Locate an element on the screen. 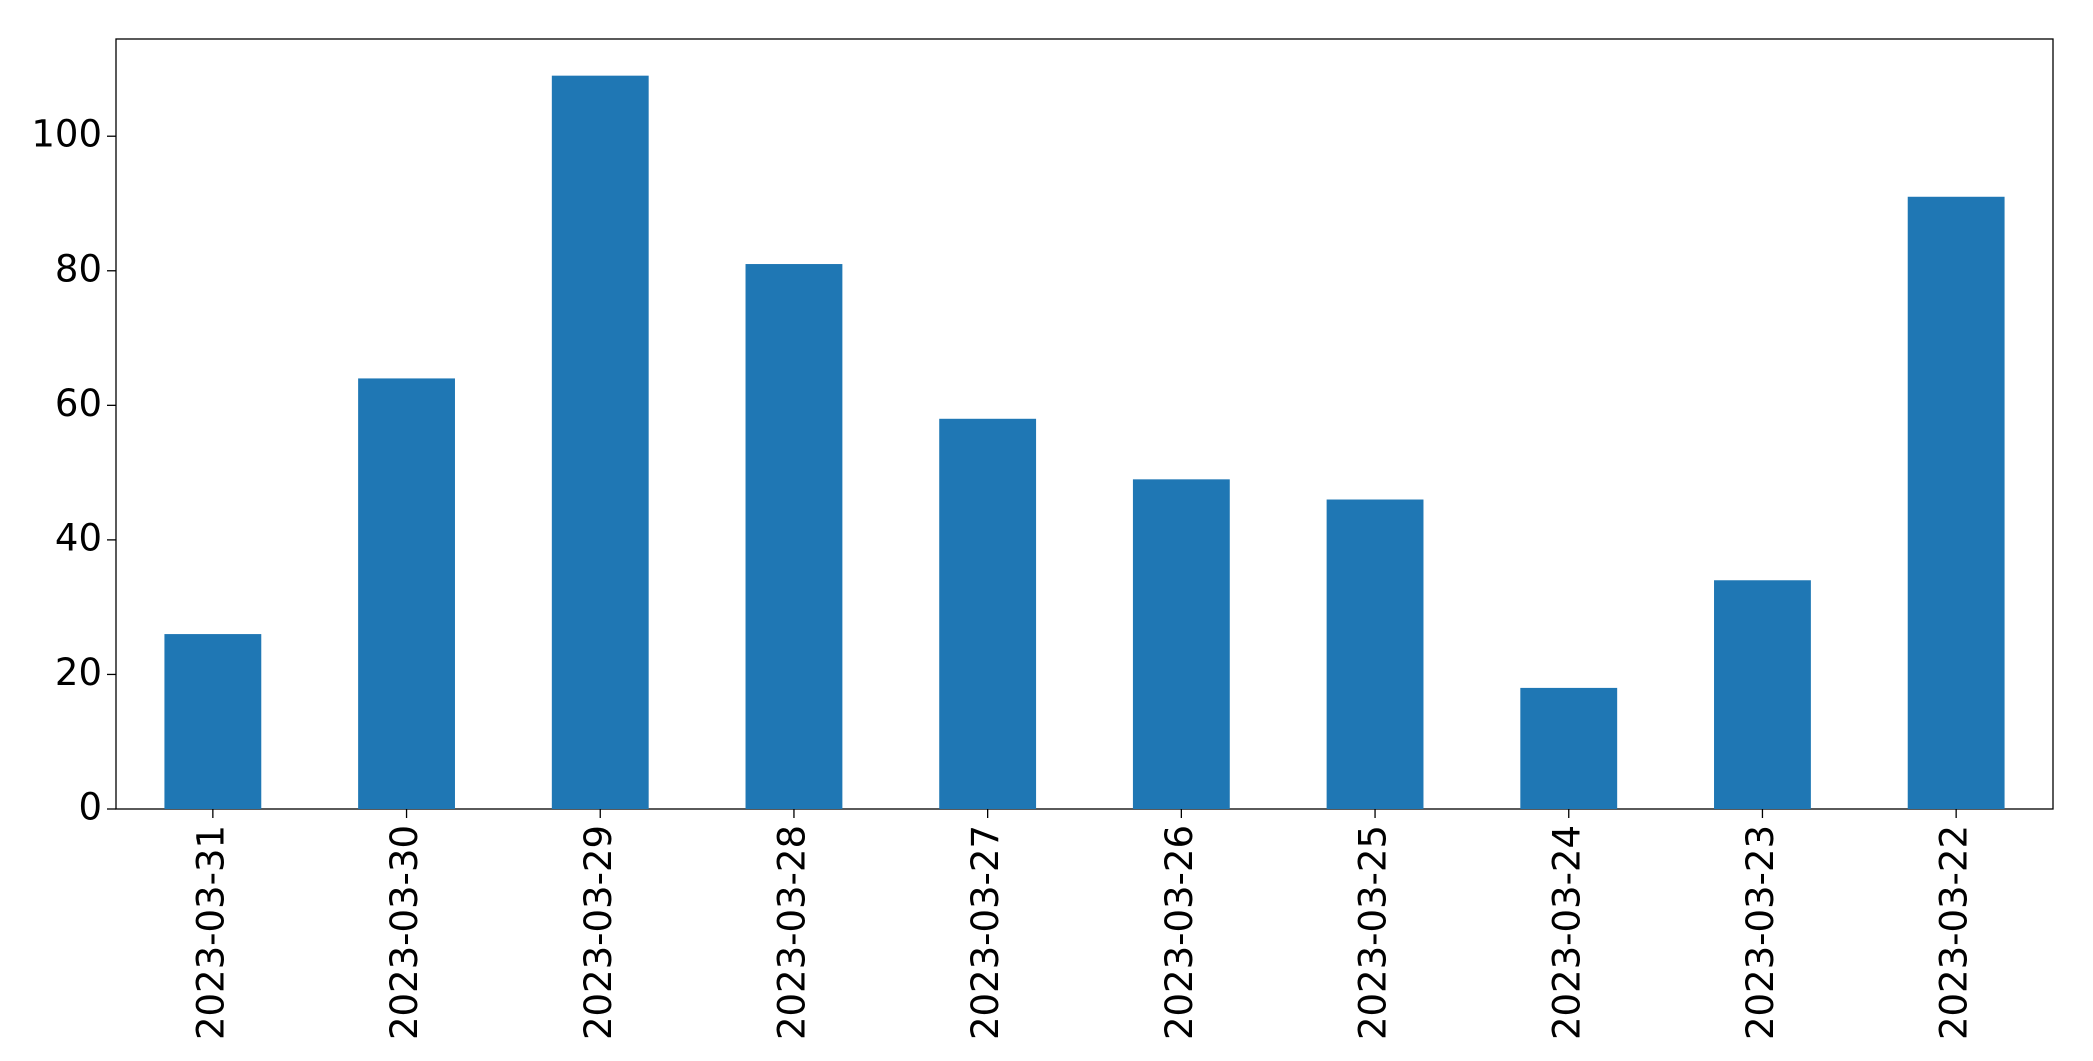 This screenshot has width=2093, height=1061. x-tick-label: 2023-03-27 is located at coordinates (985, 932).